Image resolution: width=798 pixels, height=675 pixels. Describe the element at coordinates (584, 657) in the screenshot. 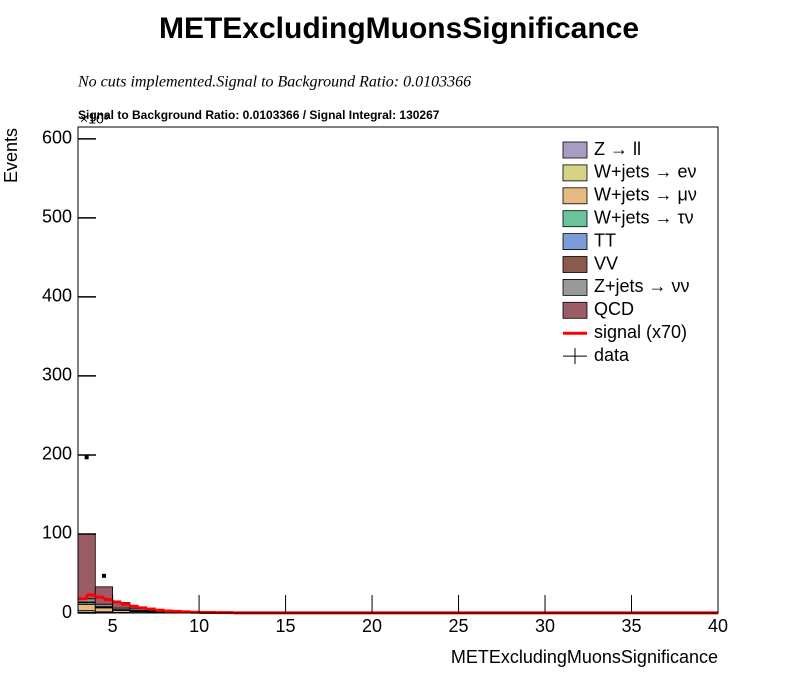

I see `x-axis-label: METExcludingMuonsSignificance` at that location.